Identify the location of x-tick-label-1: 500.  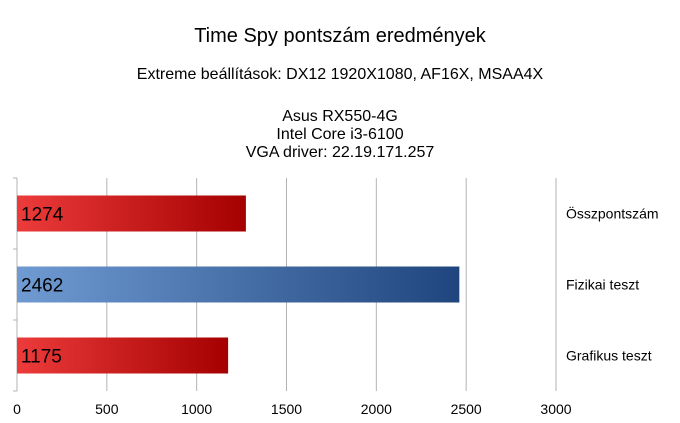
(107, 409).